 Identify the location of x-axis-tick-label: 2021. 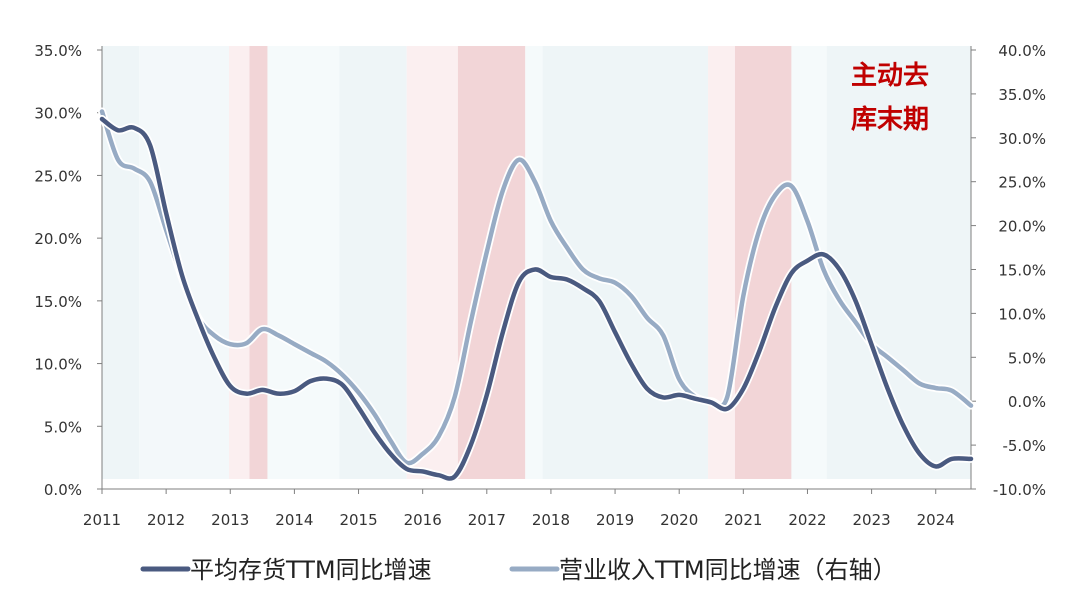
(743, 520).